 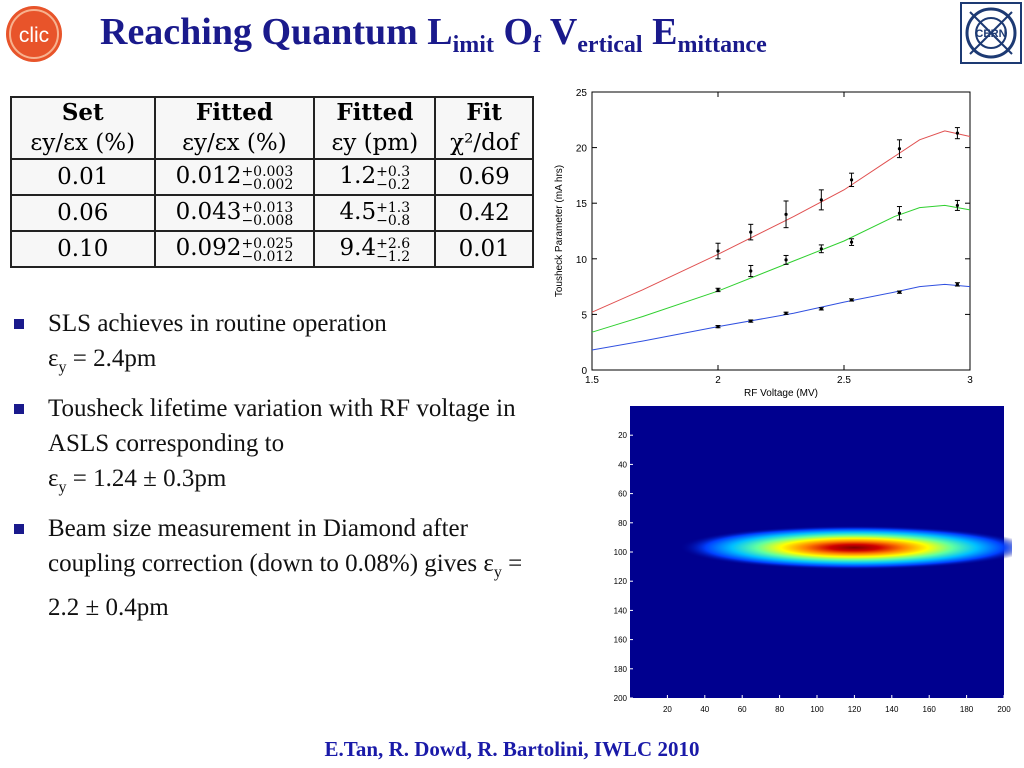 What do you see at coordinates (473, 45) in the screenshot?
I see `title-part-sub: imit` at bounding box center [473, 45].